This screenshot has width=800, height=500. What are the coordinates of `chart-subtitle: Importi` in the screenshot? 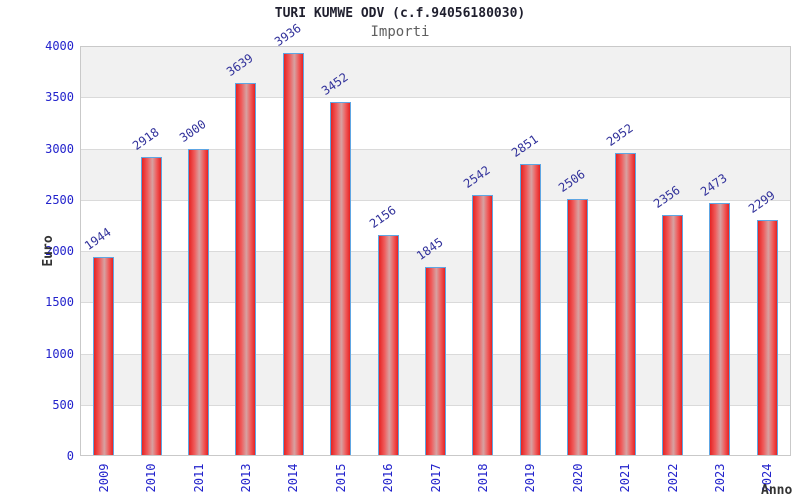 It's located at (400, 32).